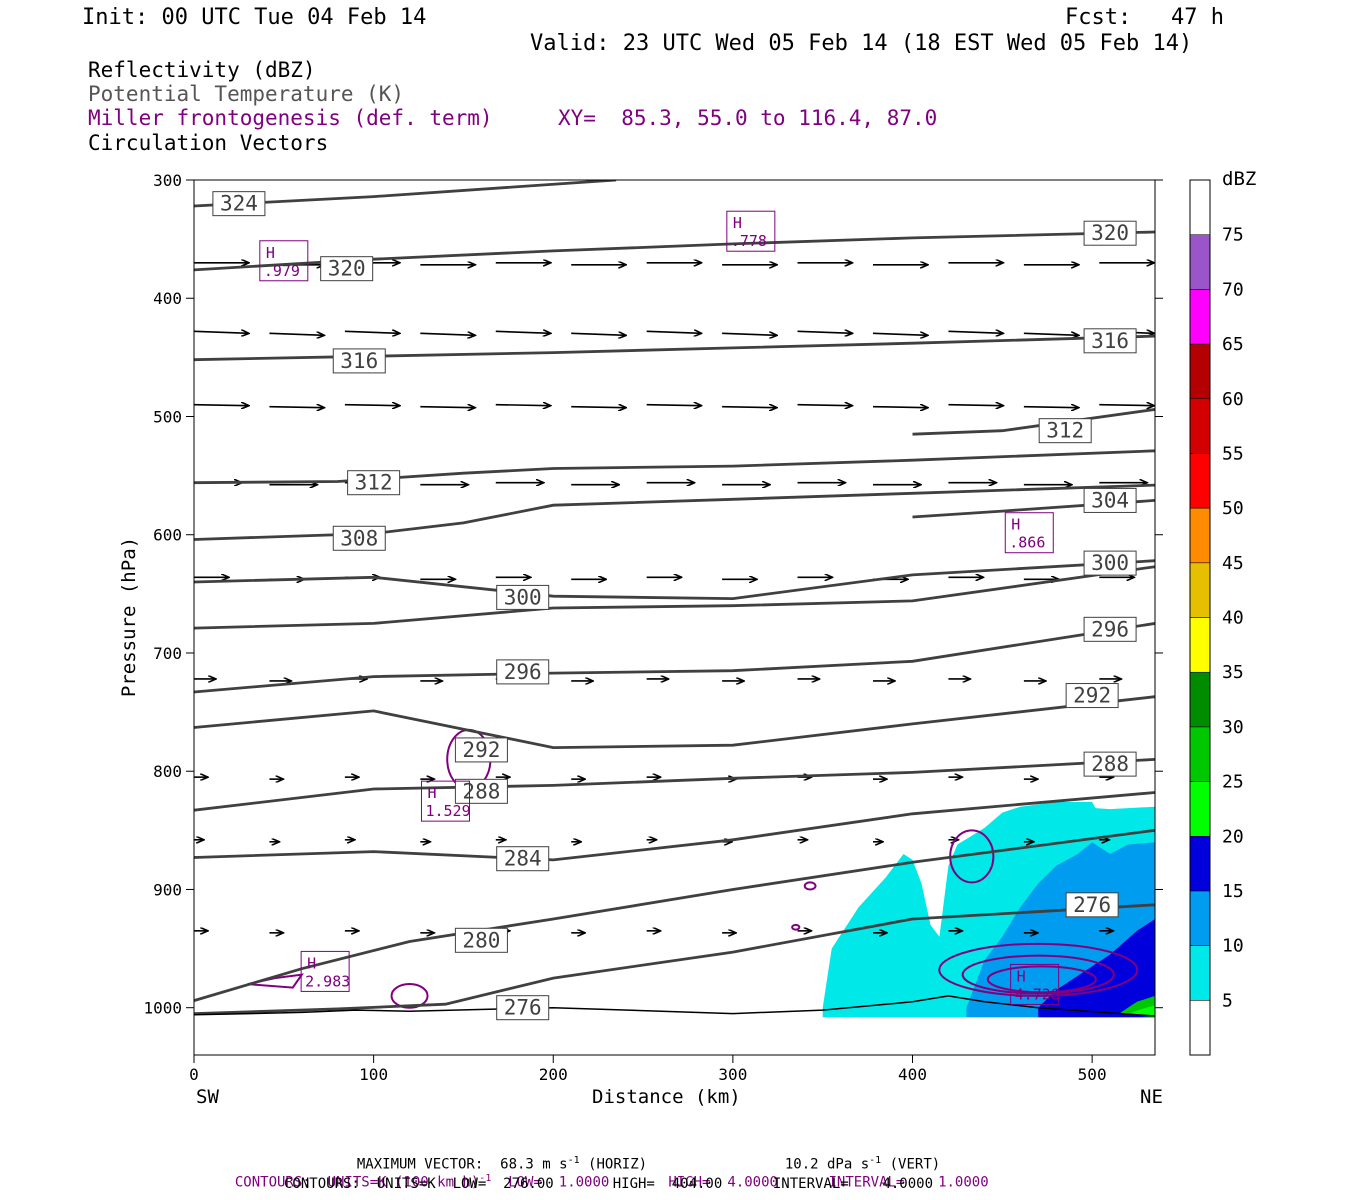 This screenshot has height=1200, width=1350. Describe the element at coordinates (208, 143) in the screenshot. I see `field-vectors: Circulation Vectors` at that location.